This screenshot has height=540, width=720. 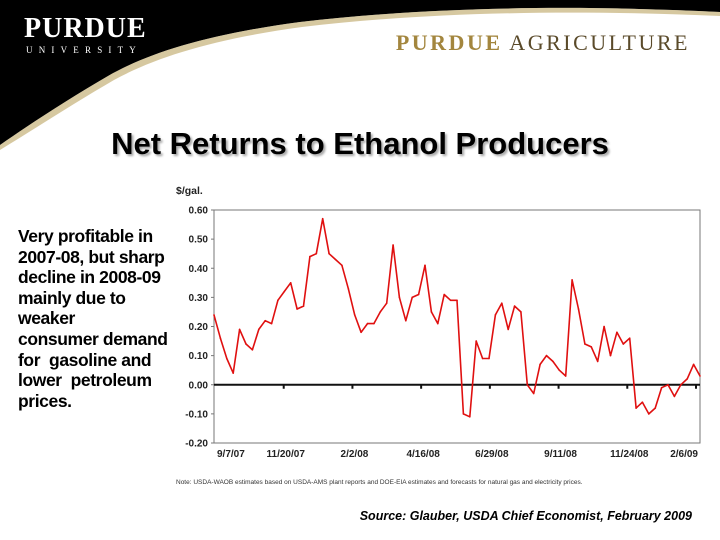 What do you see at coordinates (560, 454) in the screenshot?
I see `x-tick-label: 9/11/08` at bounding box center [560, 454].